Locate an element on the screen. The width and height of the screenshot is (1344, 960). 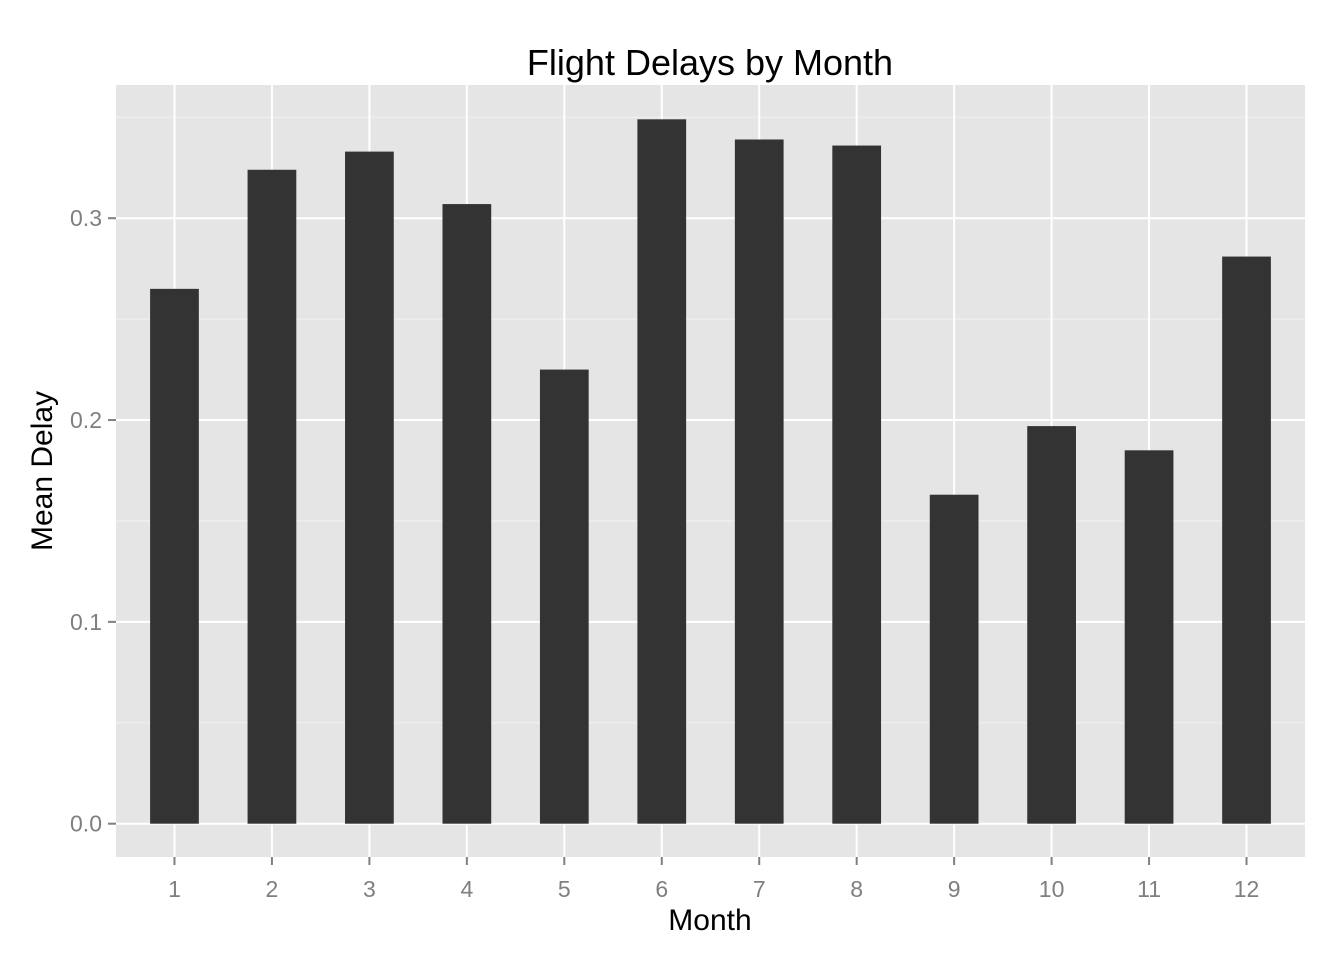
x-tick-label: 5 is located at coordinates (564, 889).